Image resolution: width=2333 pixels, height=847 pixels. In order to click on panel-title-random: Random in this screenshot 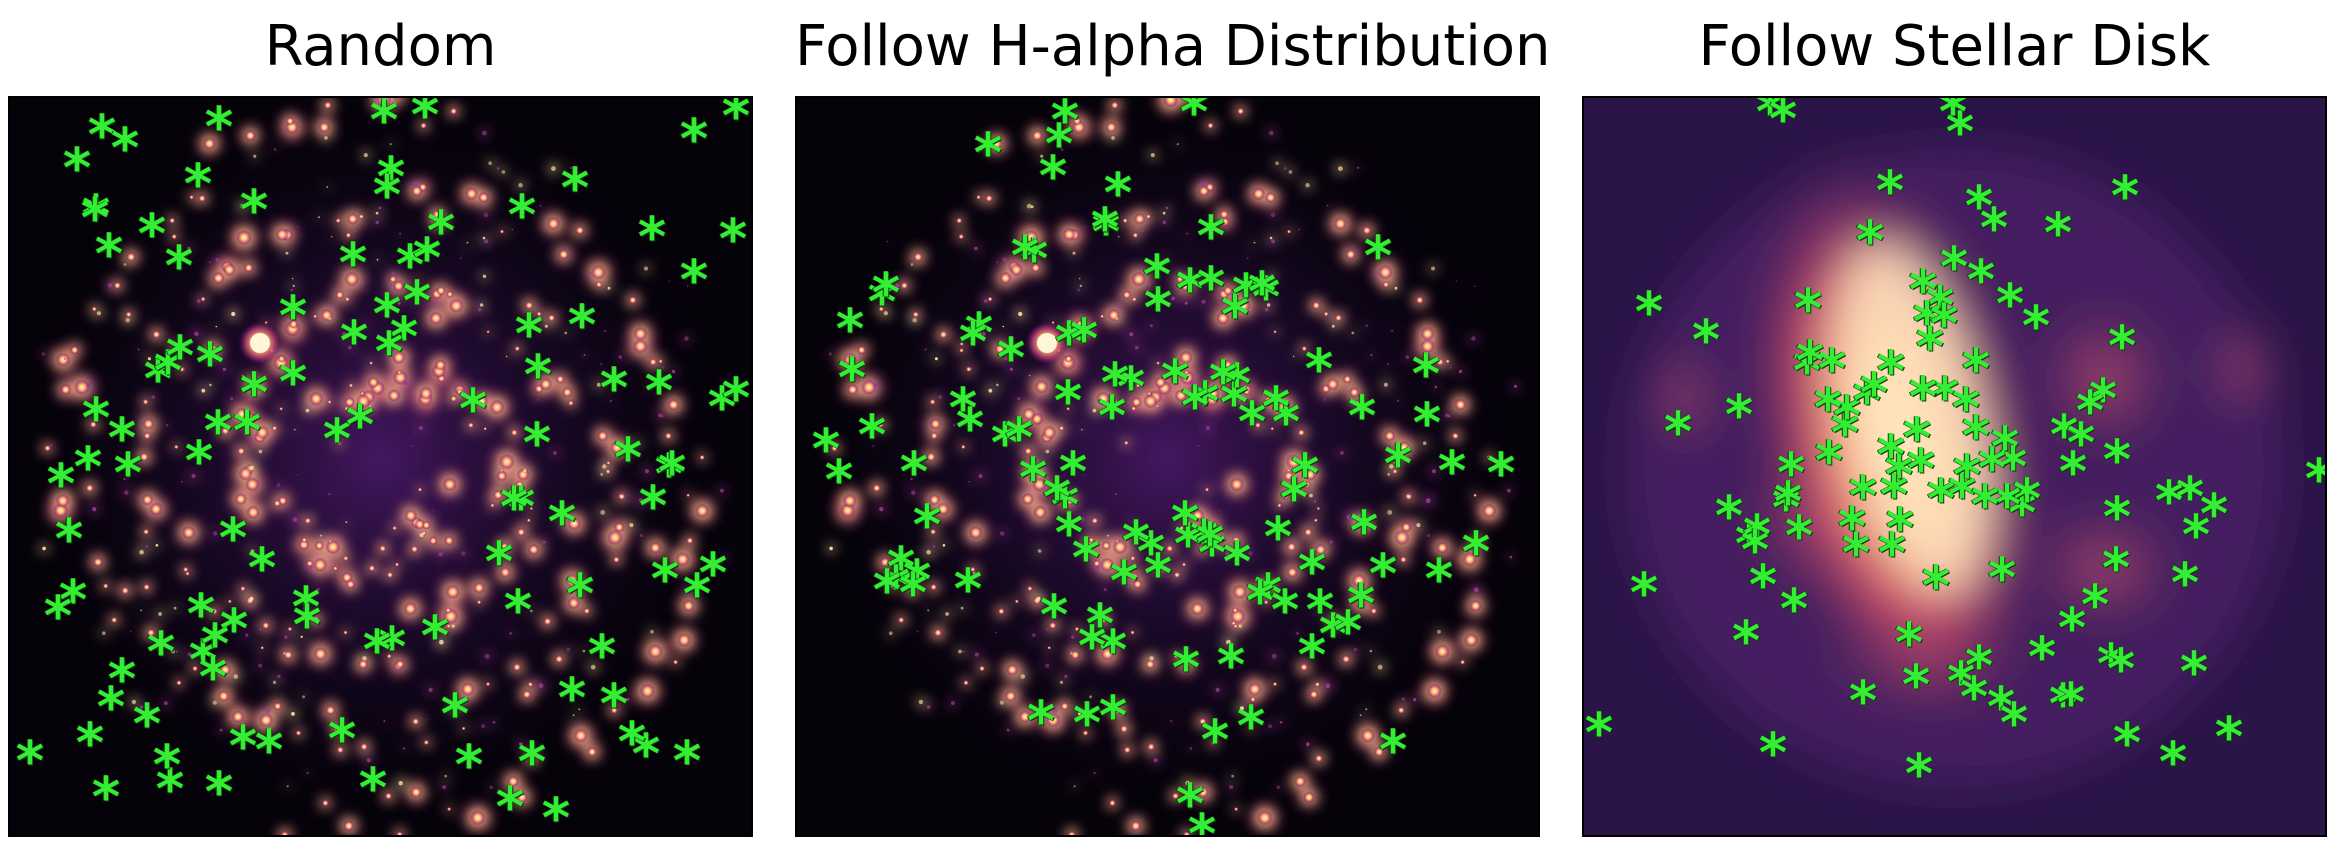, I will do `click(380, 46)`.